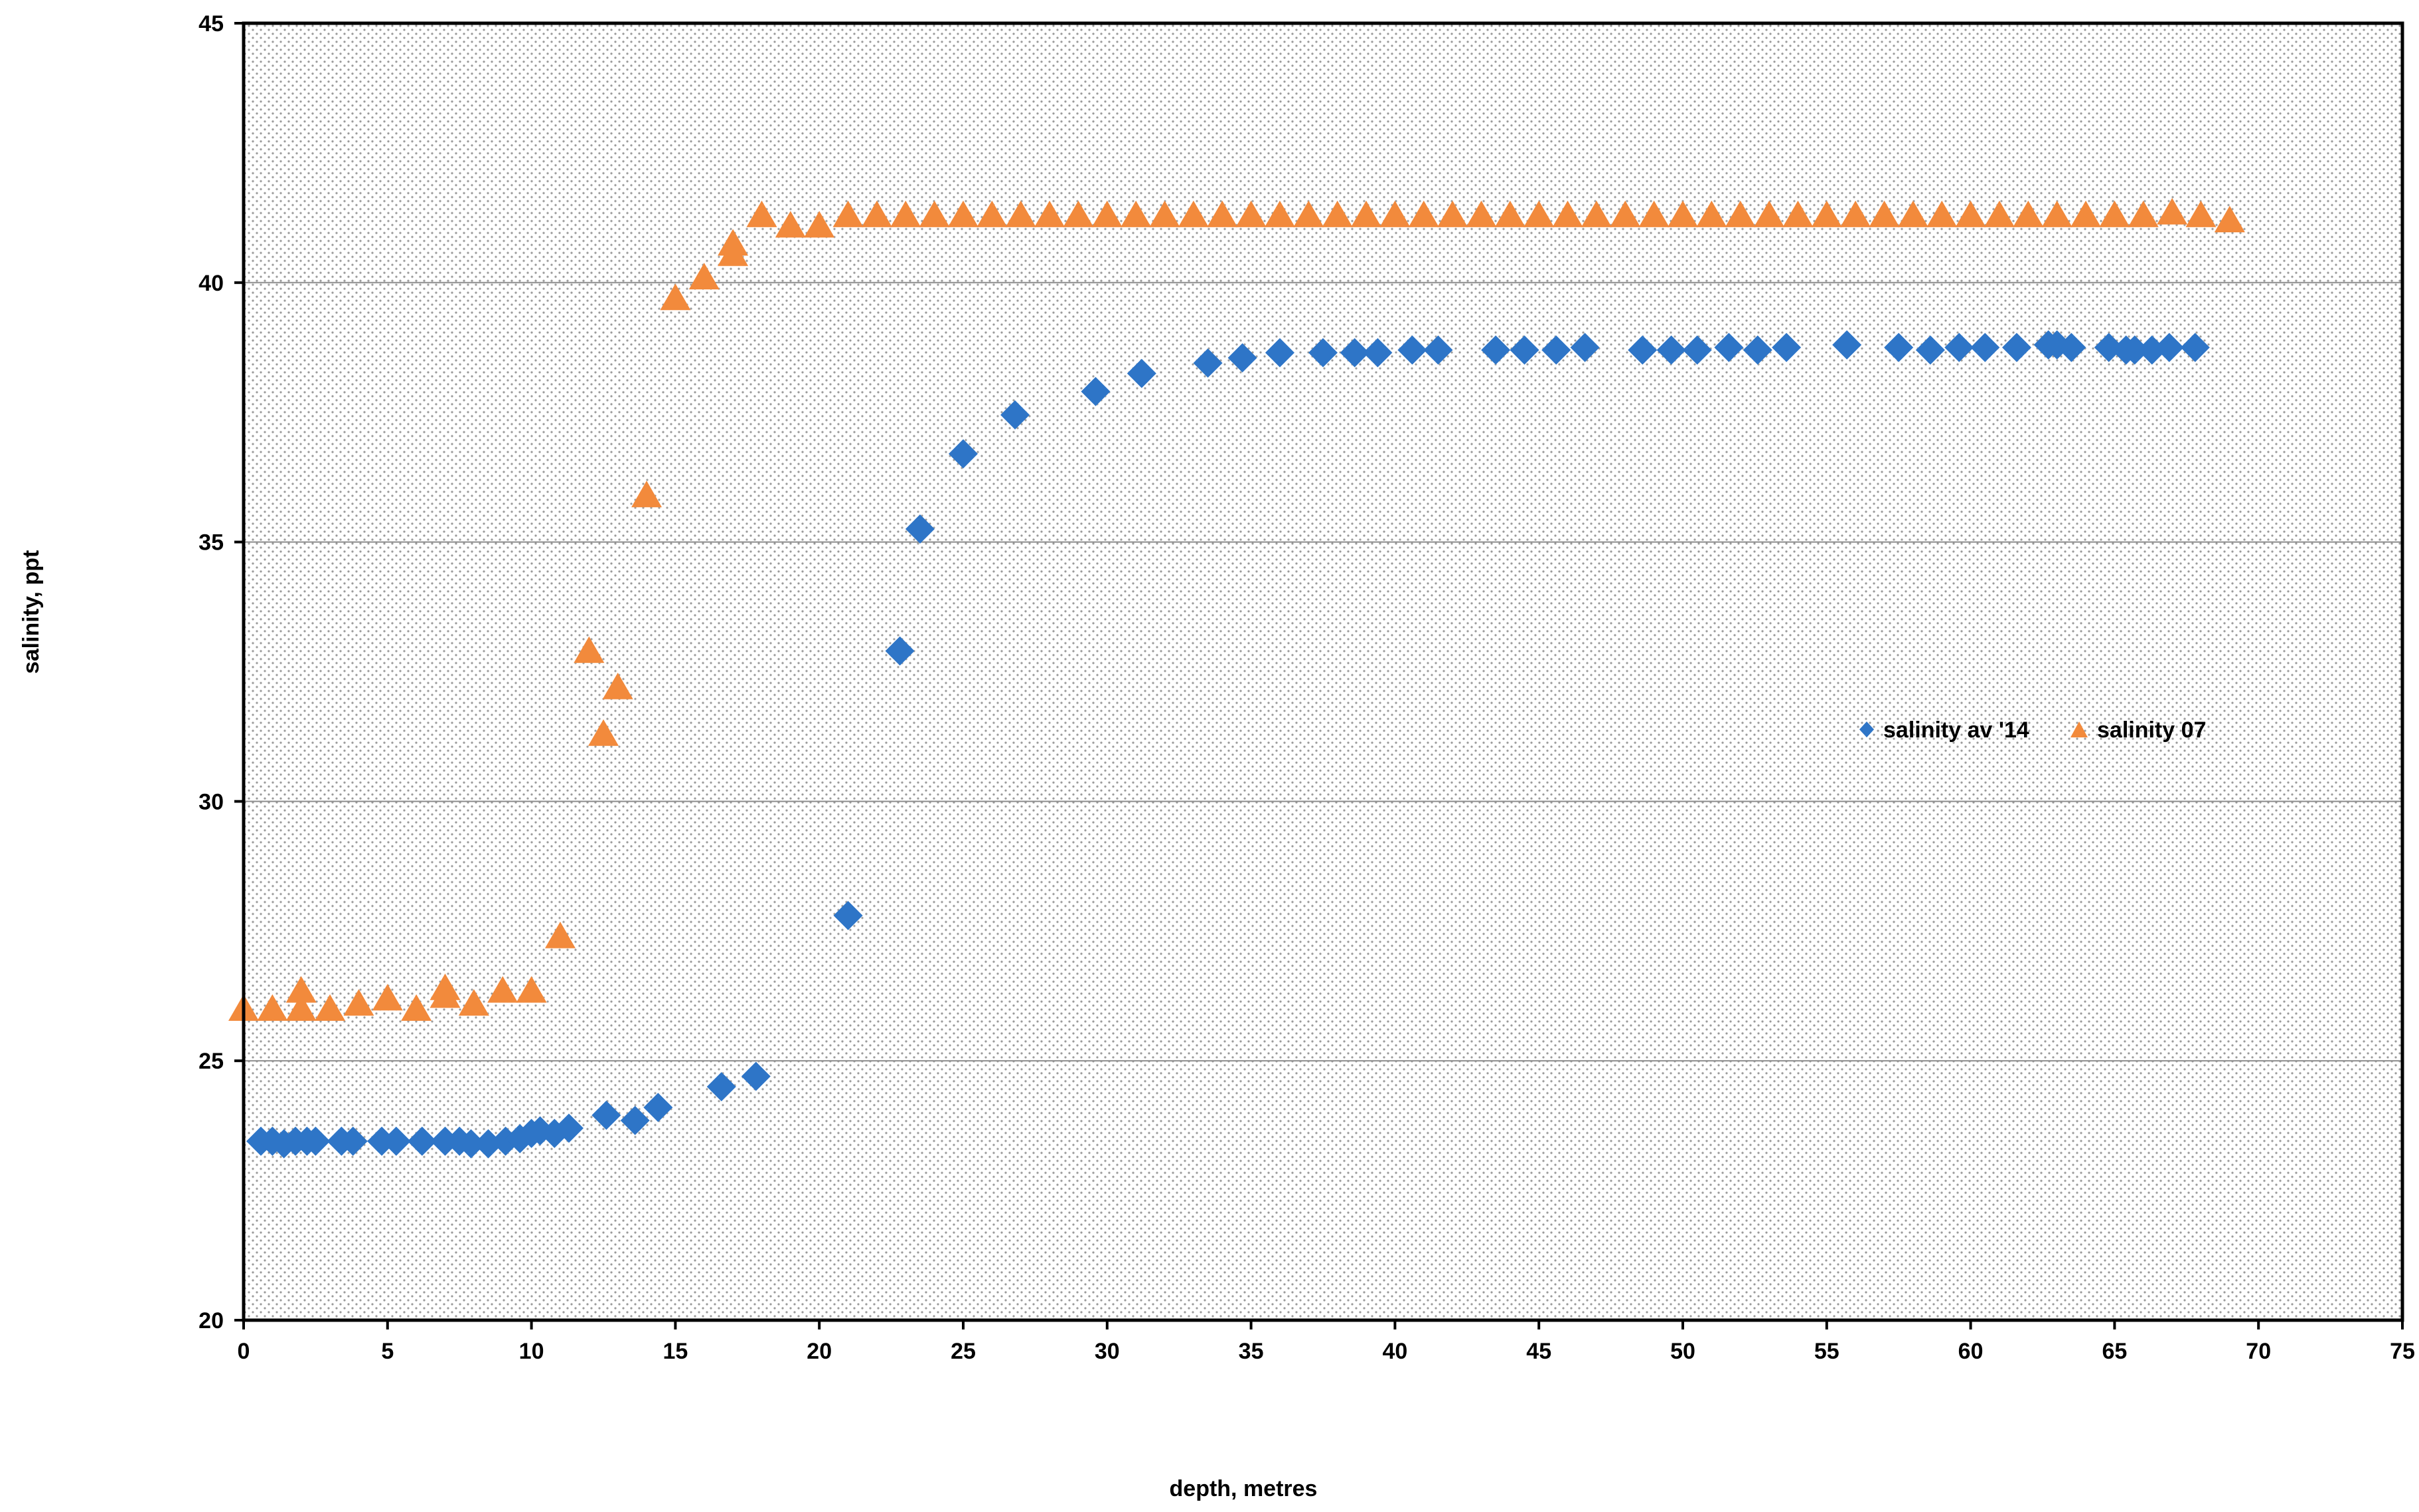 This screenshot has height=1512, width=2419. I want to click on x-tick-label: 15, so click(675, 1351).